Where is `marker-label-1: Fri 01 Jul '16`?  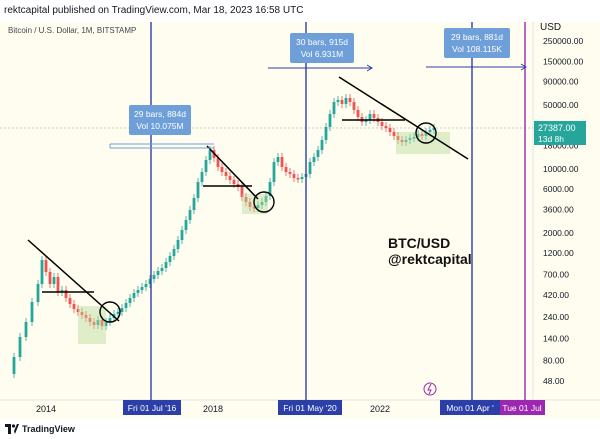
marker-label-1: Fri 01 Jul '16 is located at coordinates (152, 408).